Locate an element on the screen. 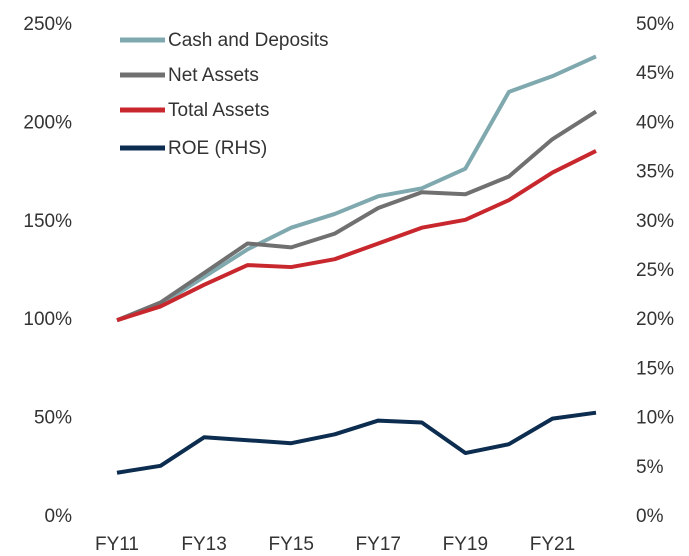  y2-tick-label: 35% is located at coordinates (655, 172).